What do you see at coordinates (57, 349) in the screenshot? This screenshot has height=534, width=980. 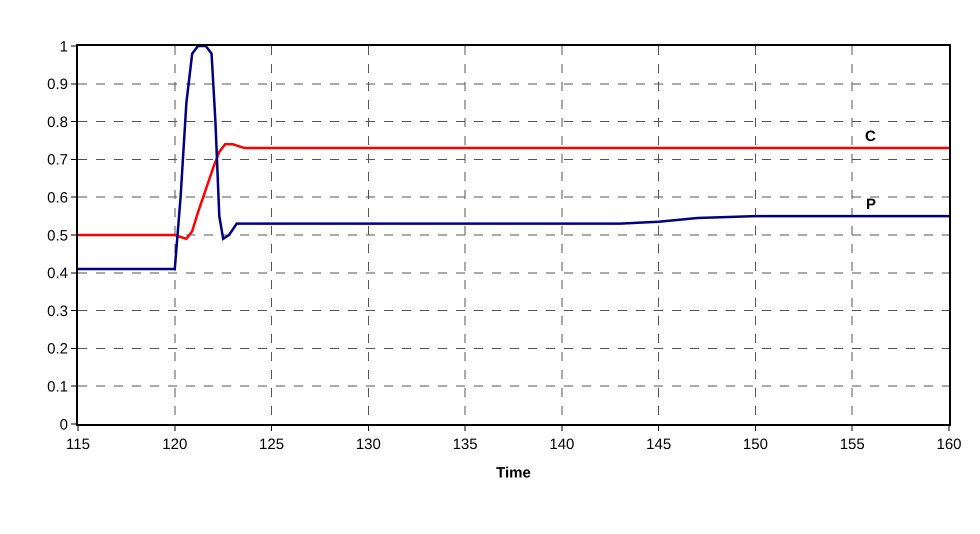 I see `y-tick-label: 0.2` at bounding box center [57, 349].